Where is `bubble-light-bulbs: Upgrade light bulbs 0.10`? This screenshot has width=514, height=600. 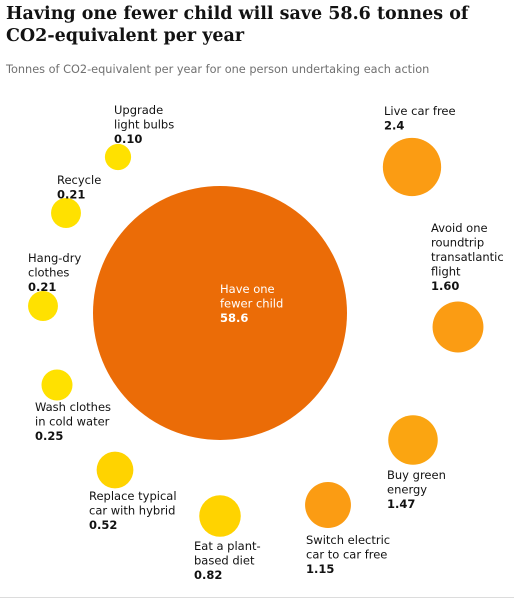
bubble-light-bulbs: Upgrade light bulbs 0.10 is located at coordinates (139, 137).